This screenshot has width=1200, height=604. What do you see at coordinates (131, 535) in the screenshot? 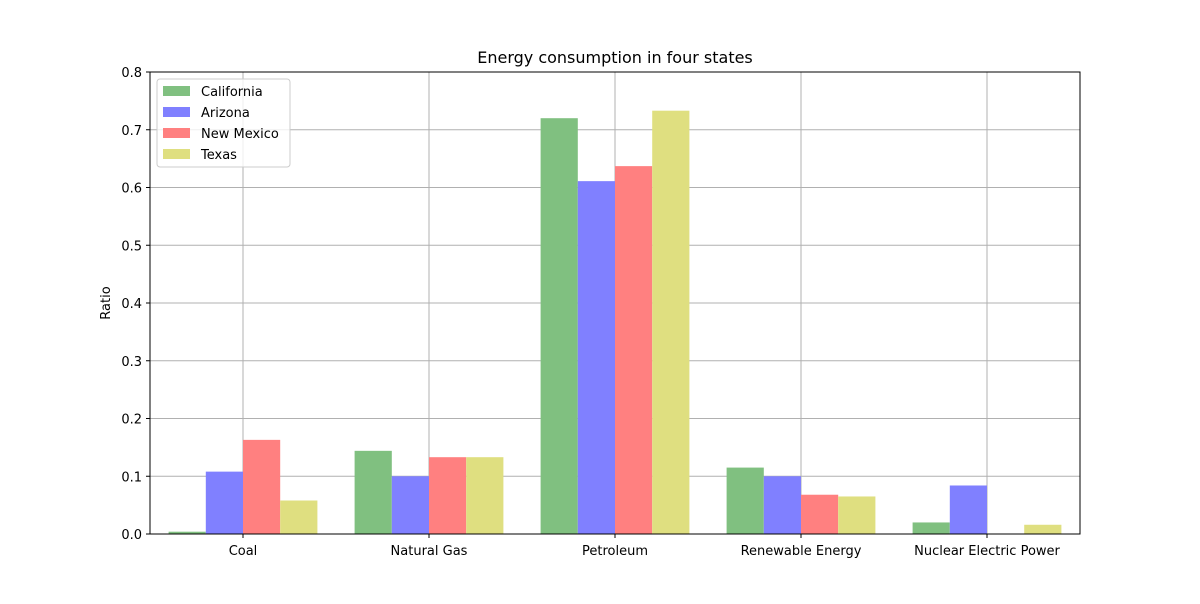
I see `y-tick-label: 0.0` at bounding box center [131, 535].